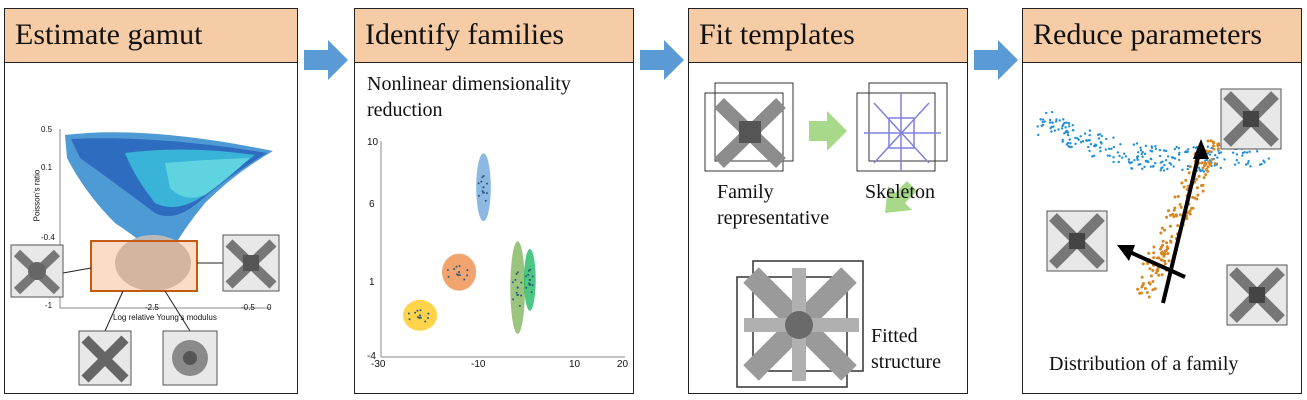 The height and width of the screenshot is (400, 1307). What do you see at coordinates (575, 364) in the screenshot?
I see `x-tick: 10` at bounding box center [575, 364].